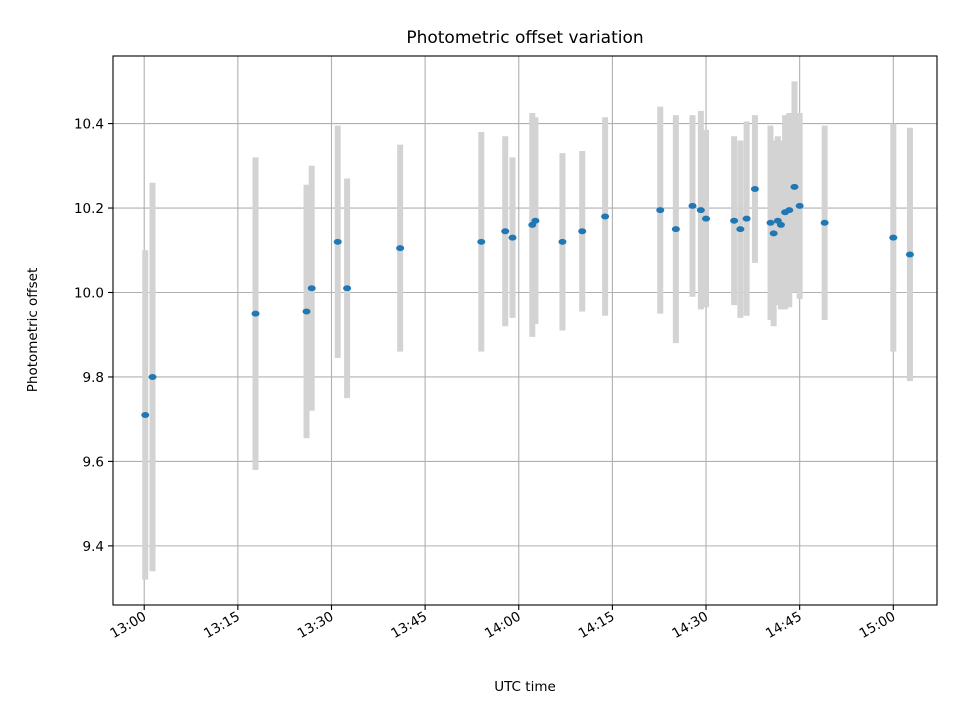 This screenshot has width=960, height=720. What do you see at coordinates (503, 625) in the screenshot?
I see `x-tick-label: 14:00` at bounding box center [503, 625].